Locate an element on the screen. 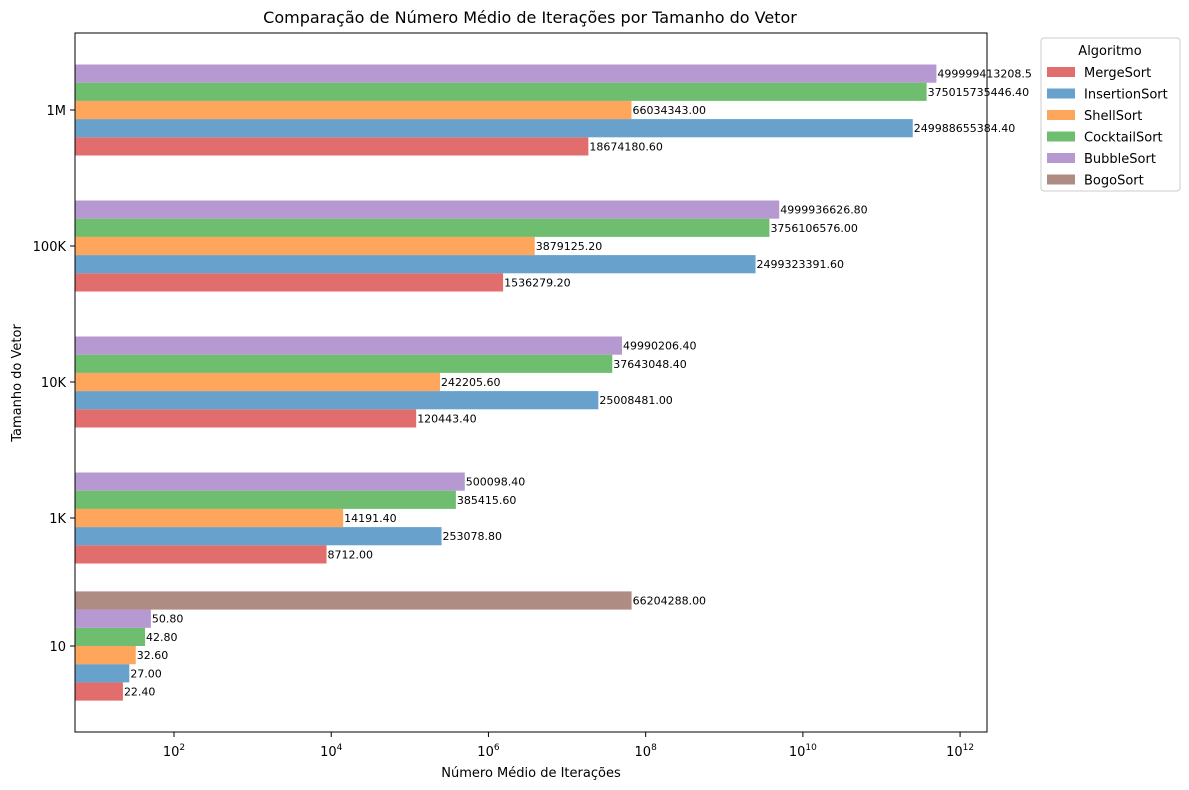 The width and height of the screenshot is (1189, 790). bar-shellsort-10k is located at coordinates (258, 382).